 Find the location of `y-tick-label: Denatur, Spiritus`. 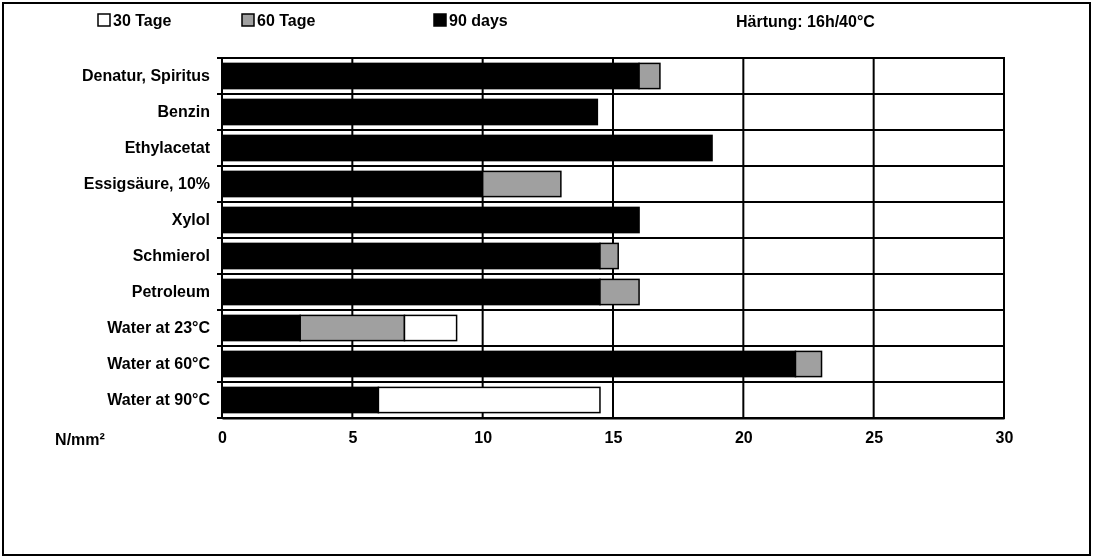

y-tick-label: Denatur, Spiritus is located at coordinates (146, 76).